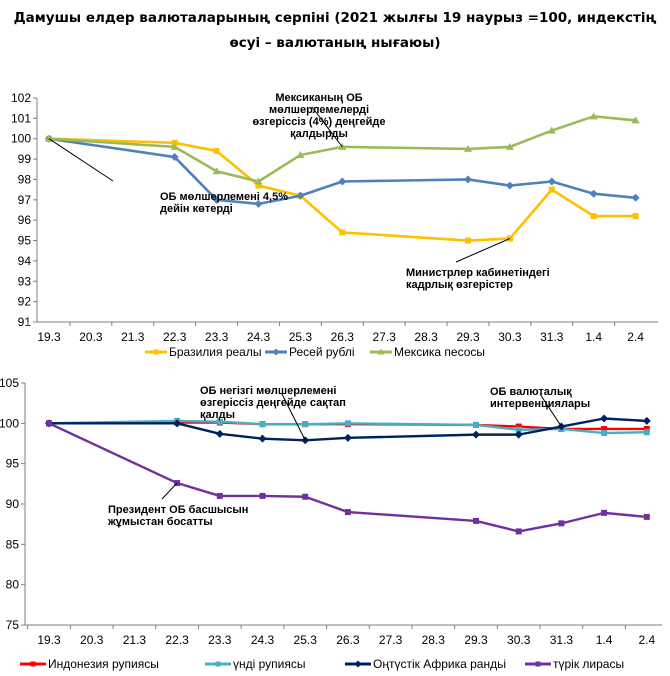  What do you see at coordinates (269, 664) in the screenshot?
I see `legend-label: үнді рупиясы` at bounding box center [269, 664].